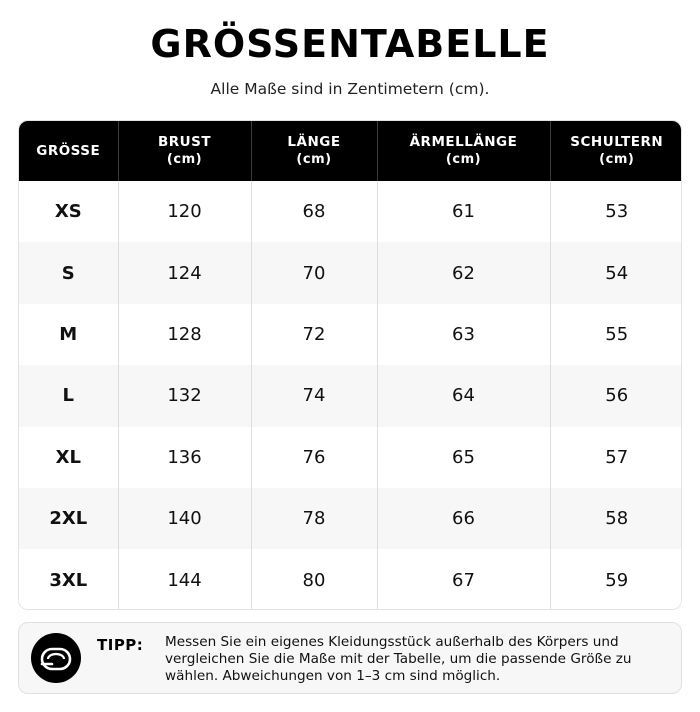  I want to click on cell-length: 80, so click(314, 579).